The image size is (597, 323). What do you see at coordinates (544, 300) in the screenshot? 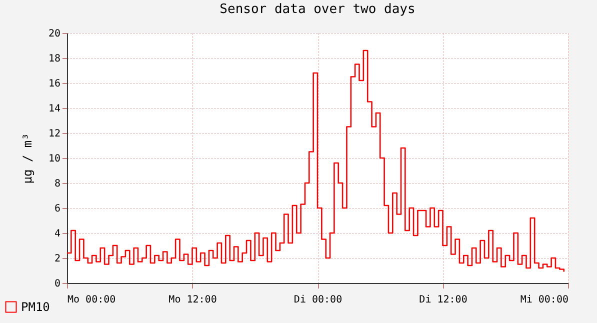
I see `x-tick-label: Mi 00:00` at bounding box center [544, 300].